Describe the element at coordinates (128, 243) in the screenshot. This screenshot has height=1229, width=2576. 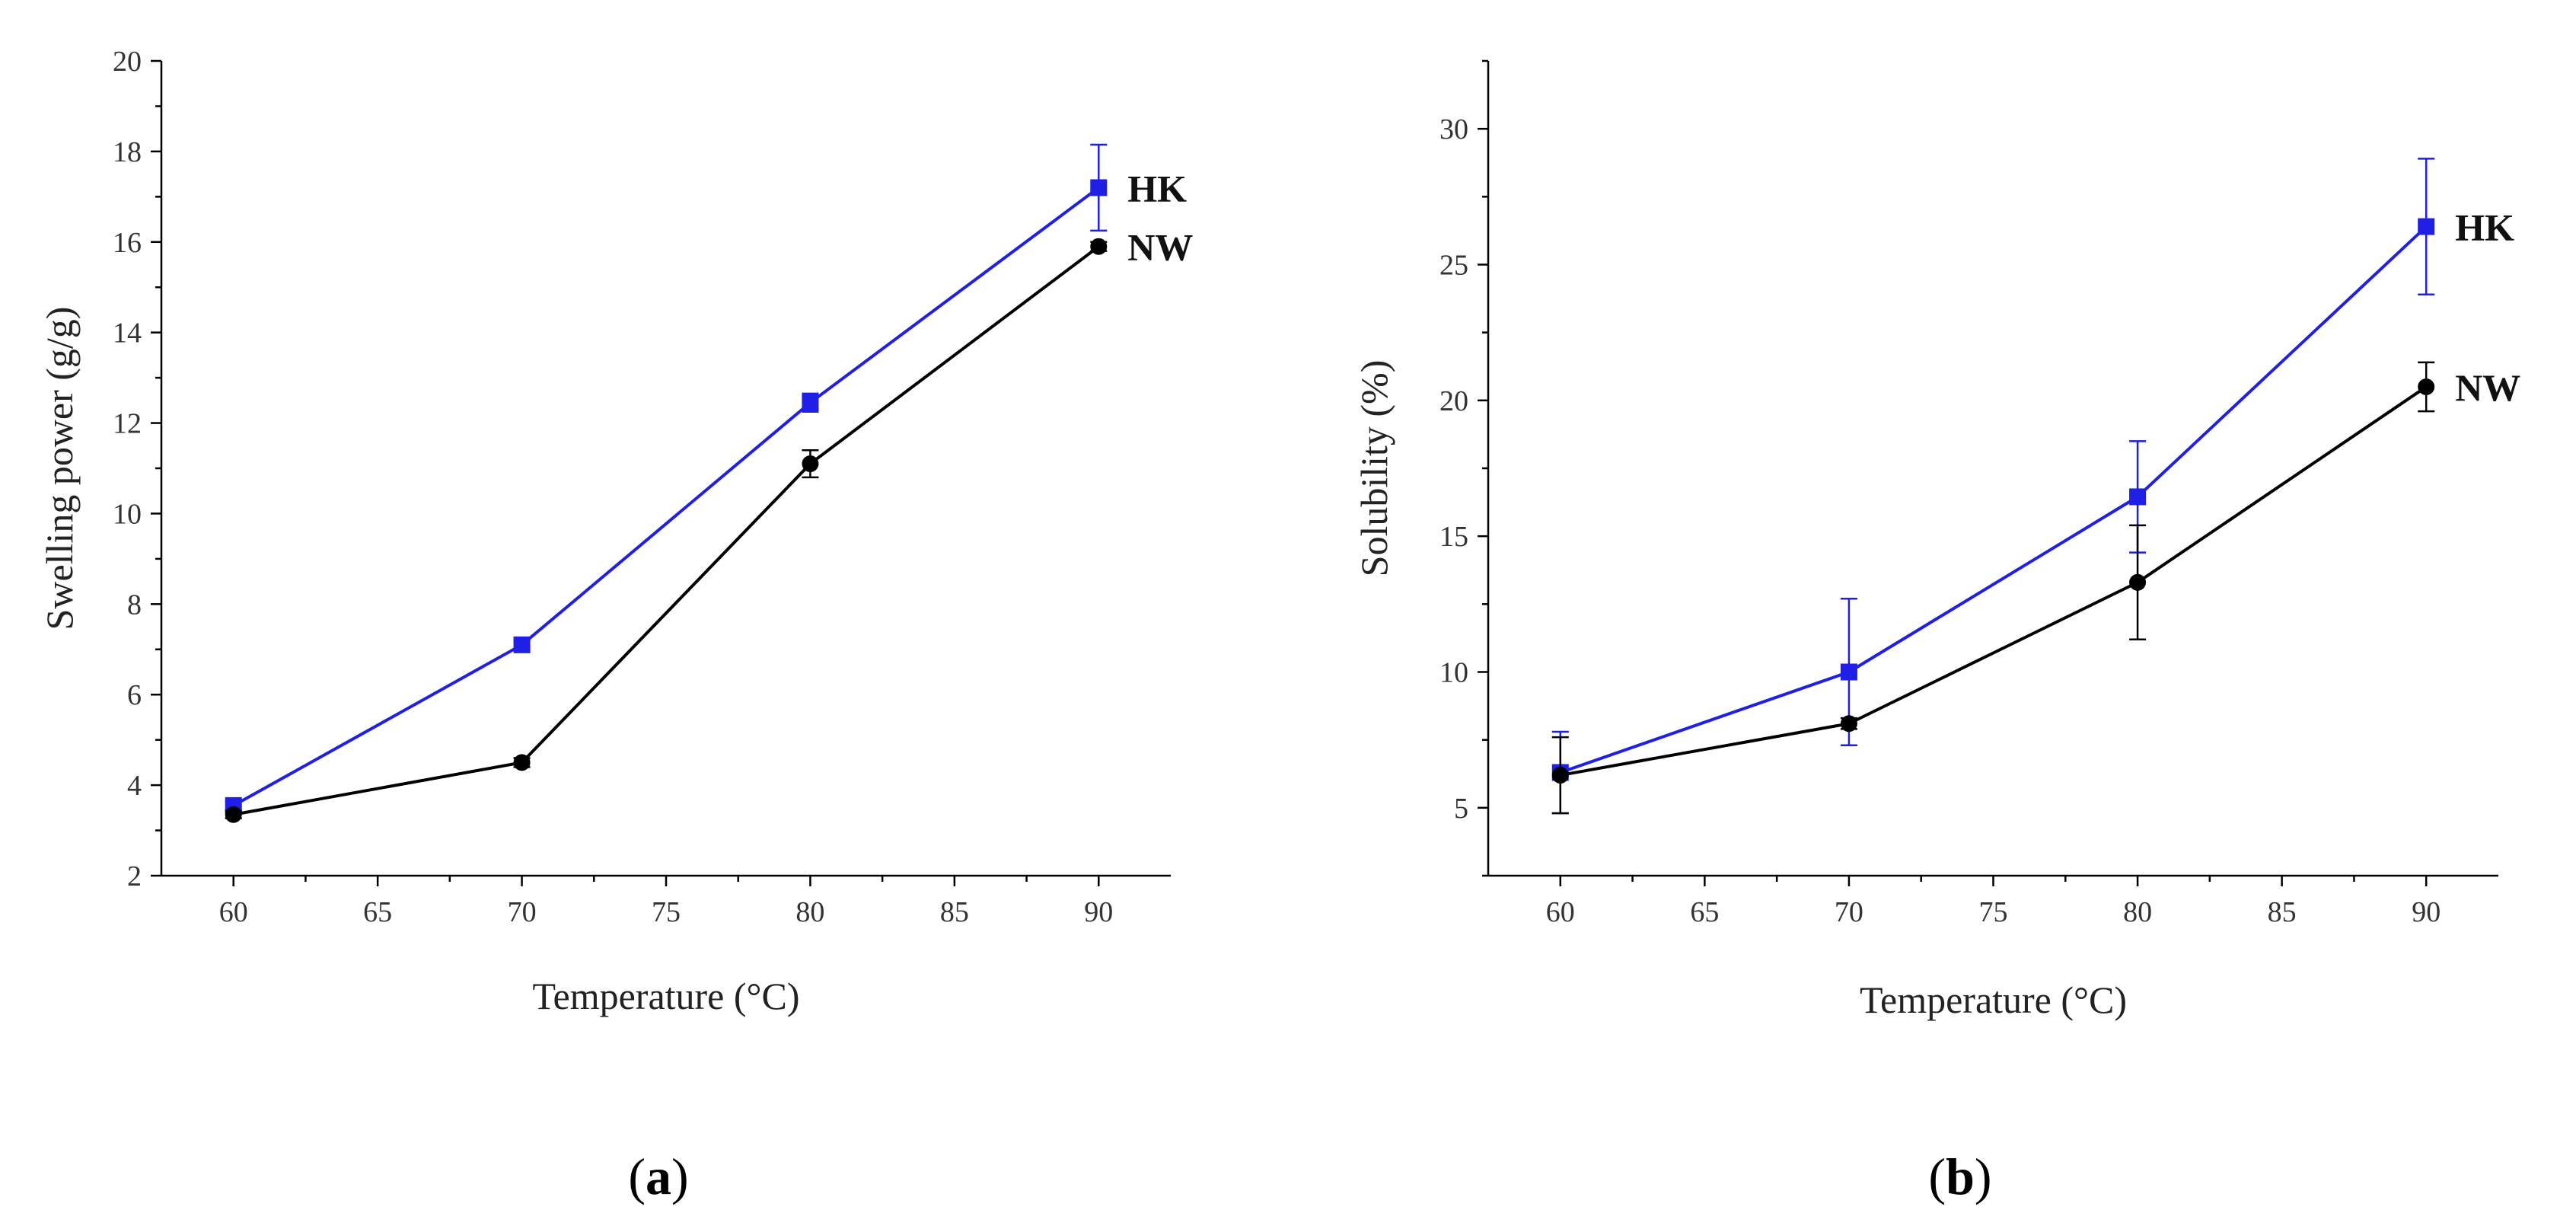
I see `y-tick-label: 16` at that location.